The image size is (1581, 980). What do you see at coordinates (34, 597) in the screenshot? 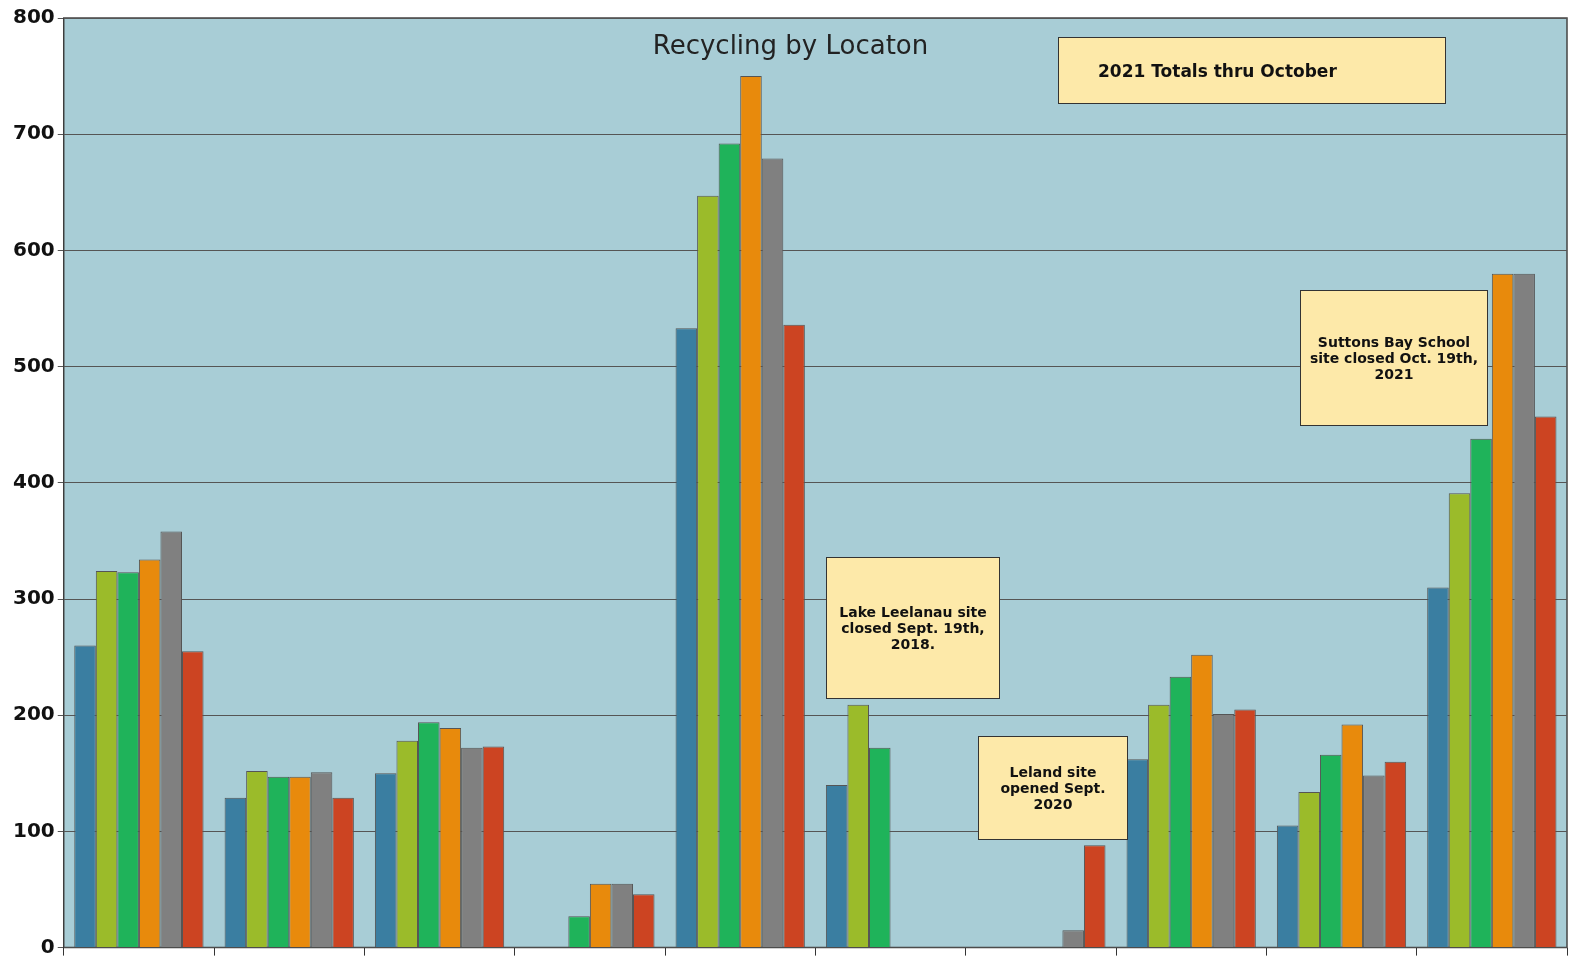
I see `y-tick-label: 300` at bounding box center [34, 597].